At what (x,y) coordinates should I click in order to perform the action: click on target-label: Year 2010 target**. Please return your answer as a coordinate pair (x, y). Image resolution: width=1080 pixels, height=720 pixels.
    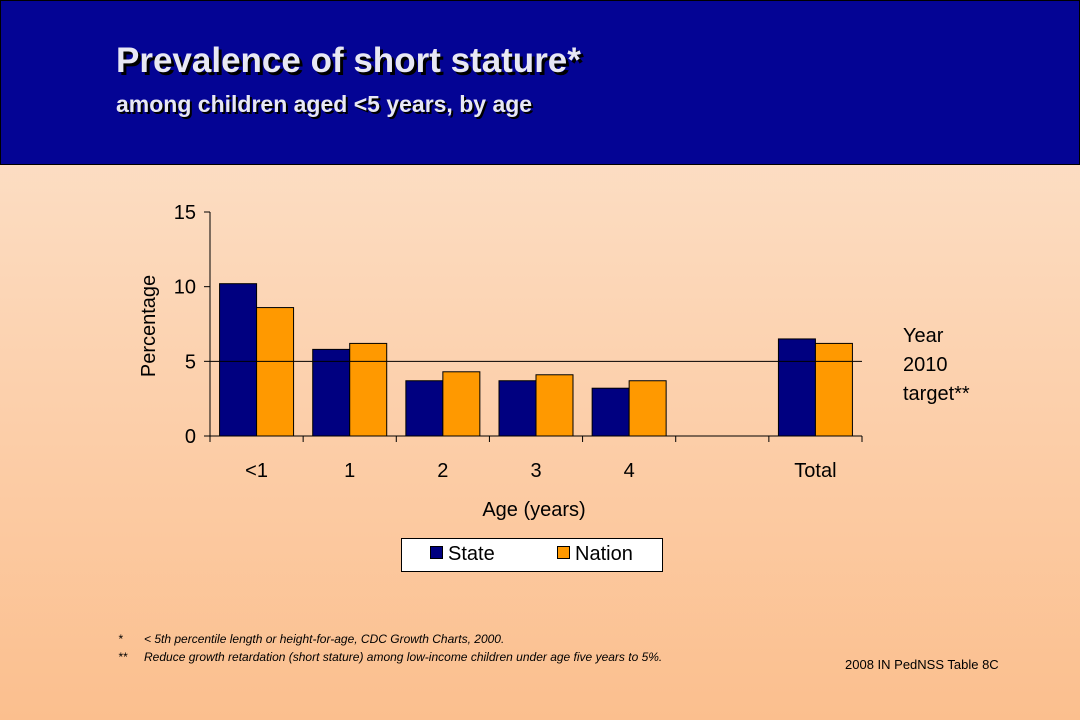
    Looking at the image, I should click on (948, 365).